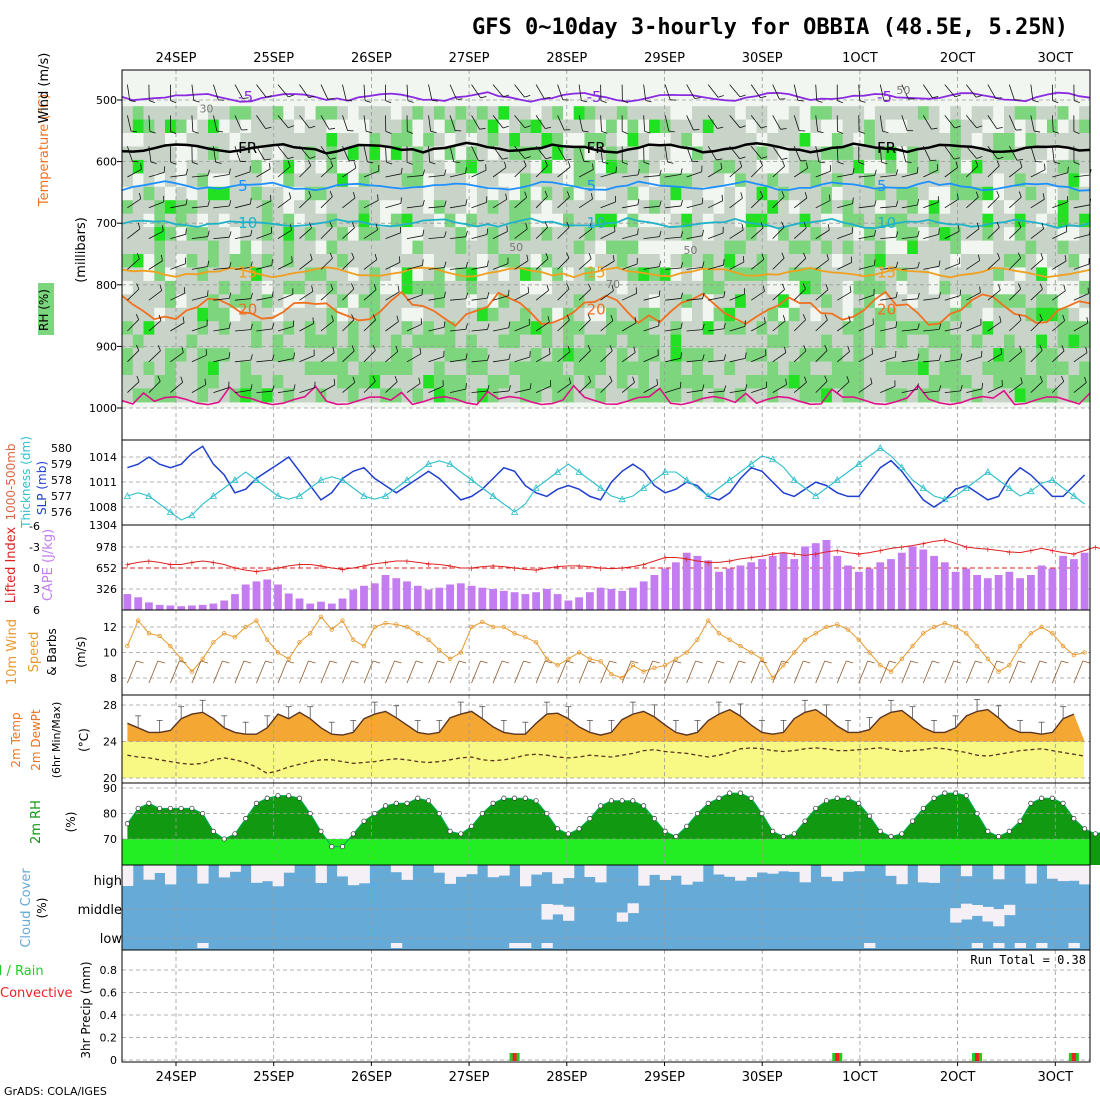 The width and height of the screenshot is (1100, 1100). What do you see at coordinates (999, 918) in the screenshot?
I see `cloud-mid-gap` at bounding box center [999, 918].